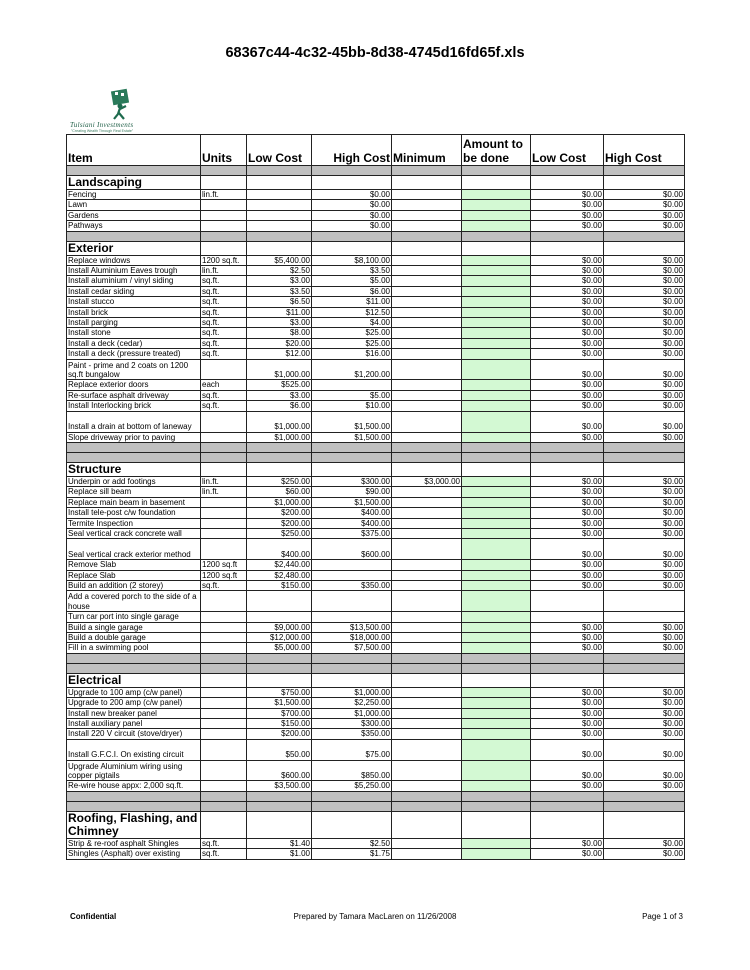  Describe the element at coordinates (133, 437) in the screenshot. I see `cell-item: Slope driveway prior to paving` at that location.